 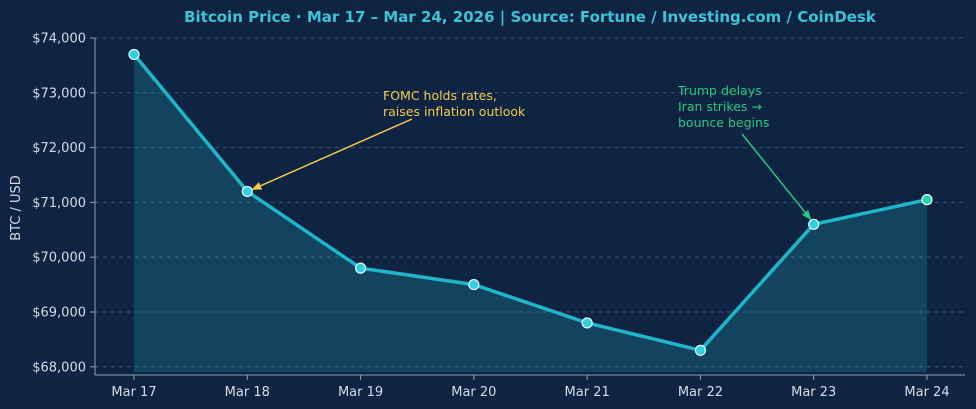 I want to click on annotation-line: bounce begins, so click(x=723, y=122).